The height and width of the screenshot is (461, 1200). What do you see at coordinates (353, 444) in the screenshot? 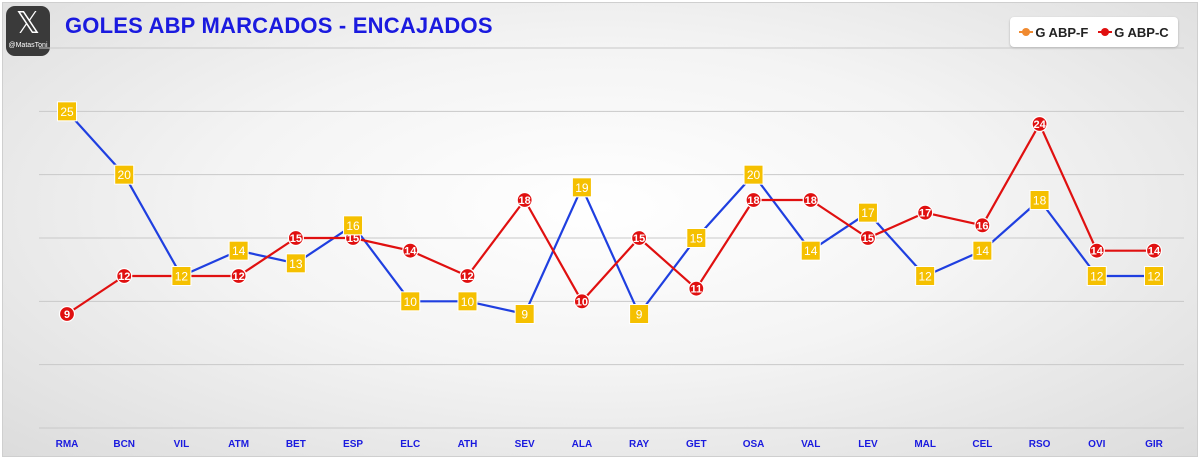
I see `x-tick-label: ESP` at bounding box center [353, 444].